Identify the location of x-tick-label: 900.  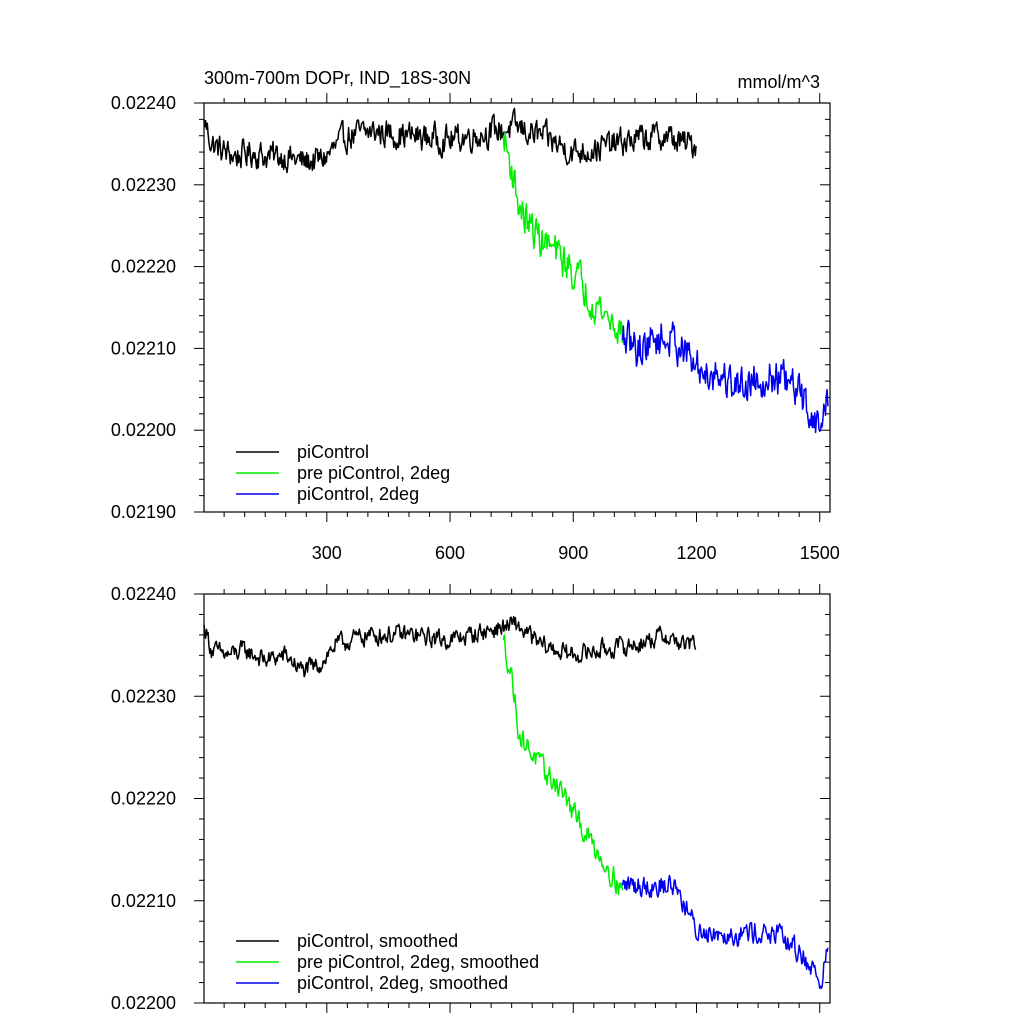
(573, 553).